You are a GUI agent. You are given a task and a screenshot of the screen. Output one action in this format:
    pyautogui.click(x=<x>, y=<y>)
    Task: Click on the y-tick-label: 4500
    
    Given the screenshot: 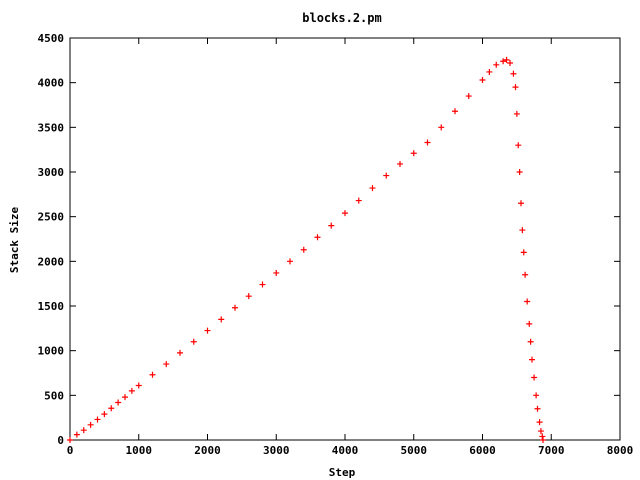 What is the action you would take?
    pyautogui.click(x=51, y=38)
    